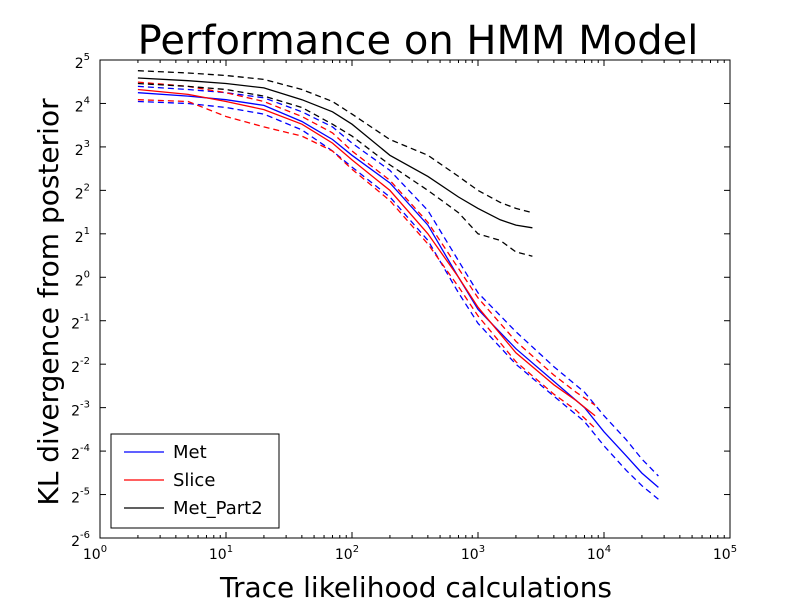 The height and width of the screenshot is (612, 812). What do you see at coordinates (190, 452) in the screenshot?
I see `legend-label-0: Met` at bounding box center [190, 452].